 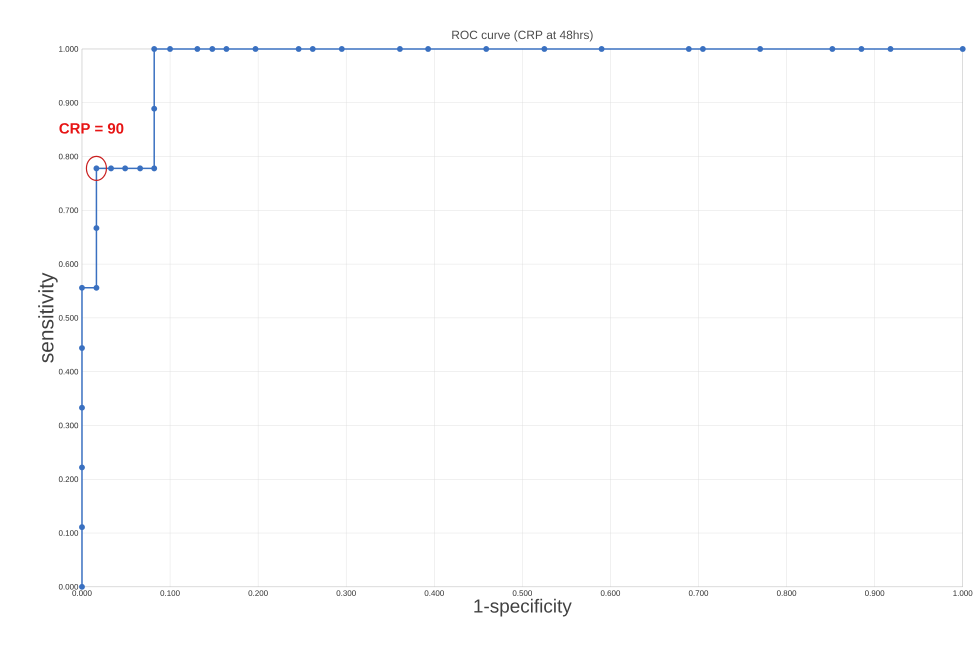 I want to click on y-axis-title: sensitivity, so click(x=48, y=317).